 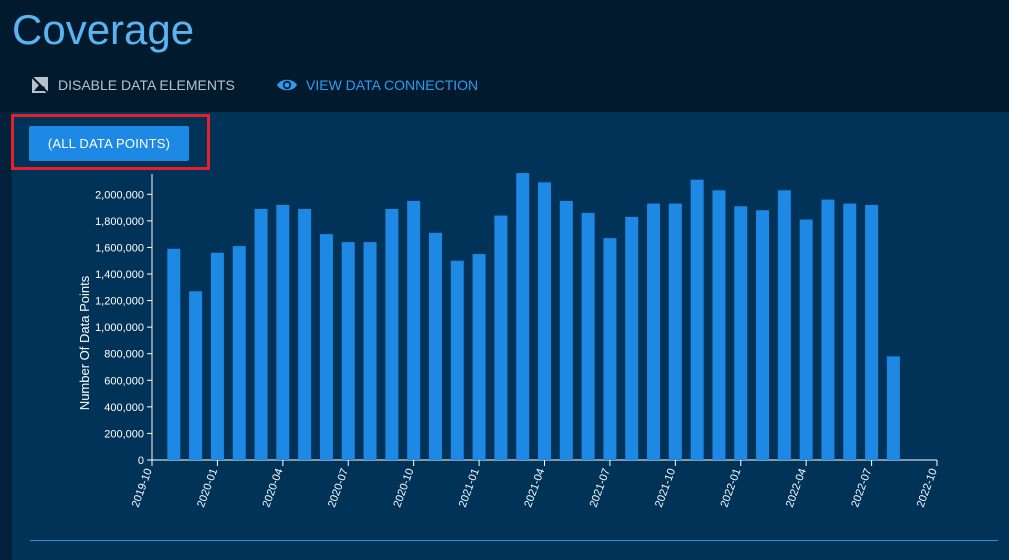 I want to click on y-tick-label: 1,400,000, so click(x=119, y=275).